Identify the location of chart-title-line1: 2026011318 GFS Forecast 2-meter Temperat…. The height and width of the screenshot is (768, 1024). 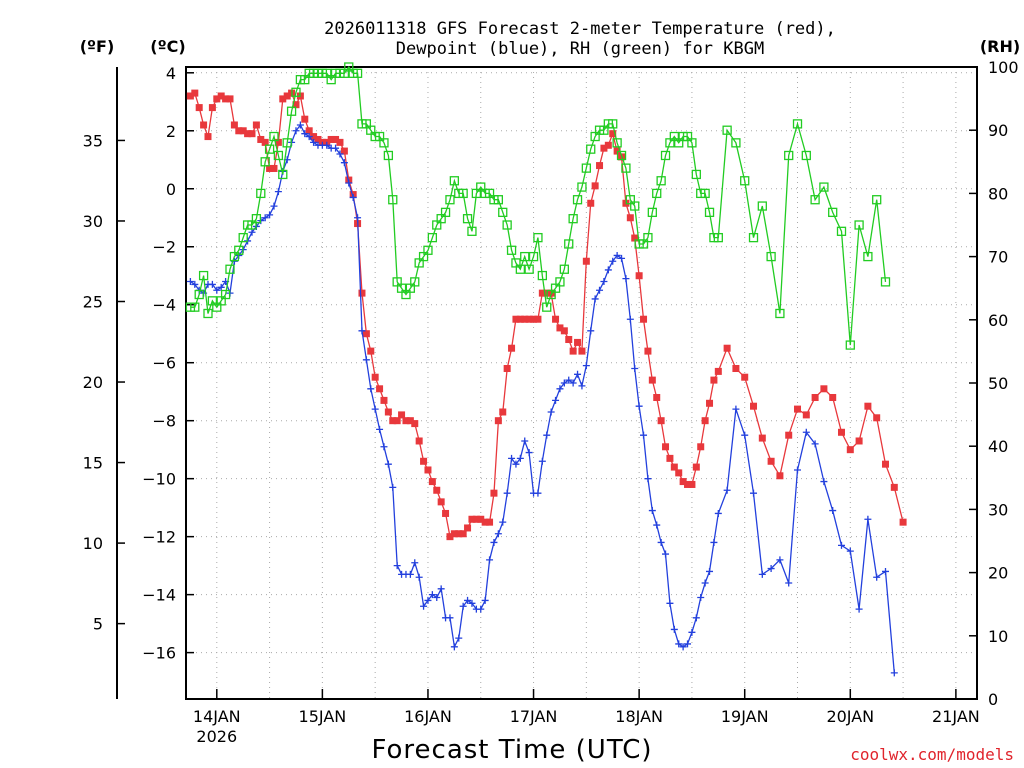
(580, 29).